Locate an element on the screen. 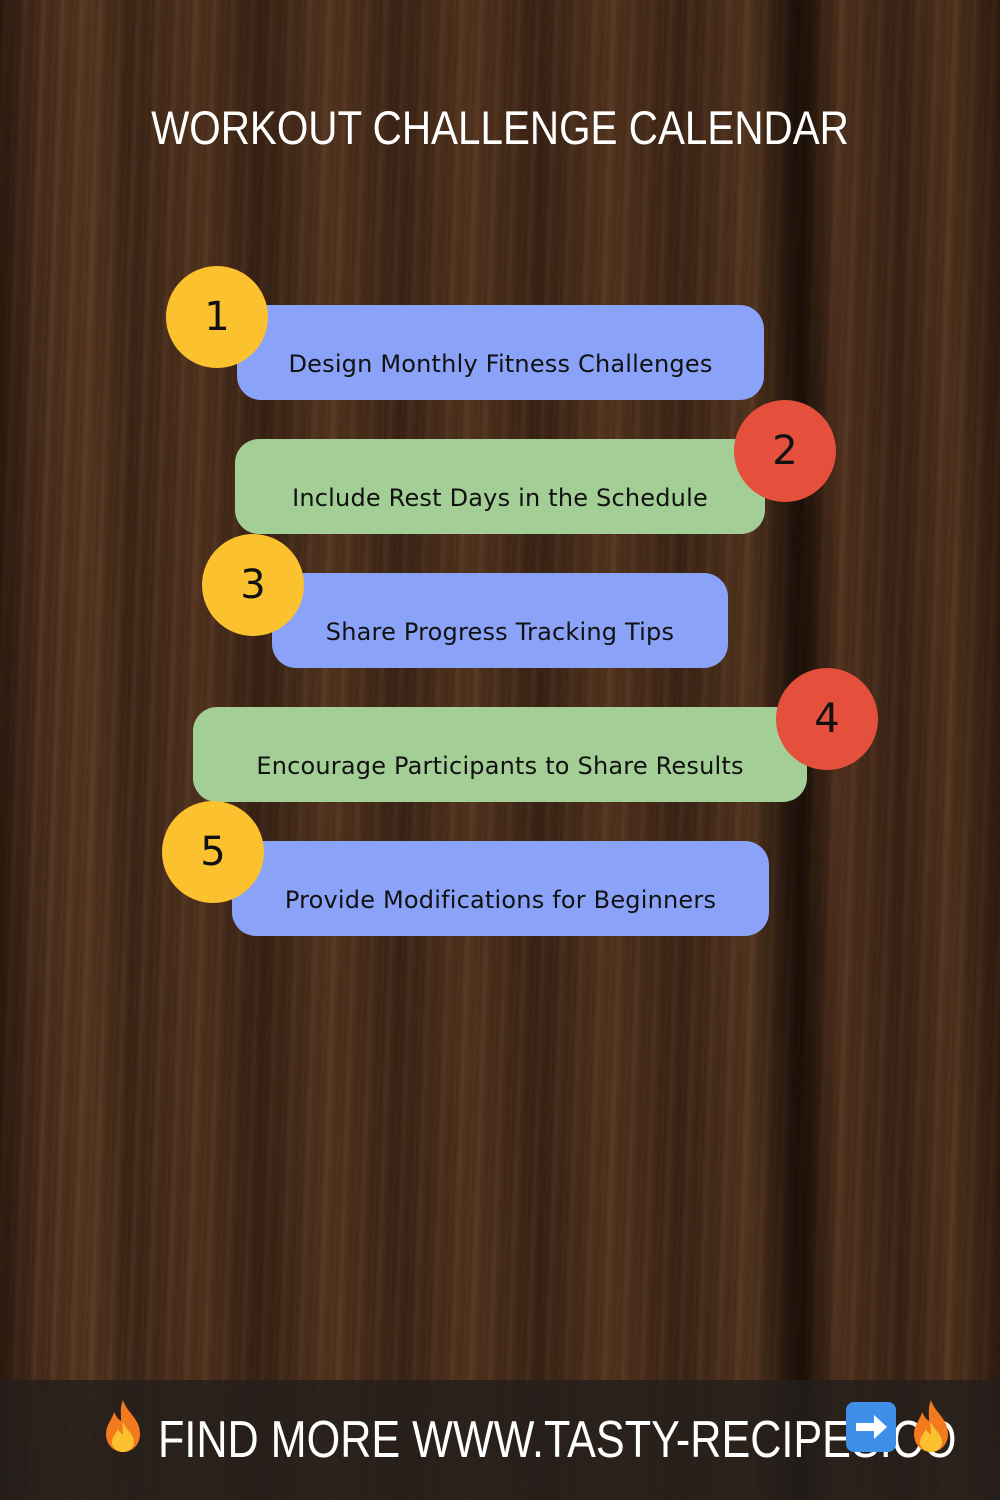  step-number-badge-1: 1 is located at coordinates (217, 317).